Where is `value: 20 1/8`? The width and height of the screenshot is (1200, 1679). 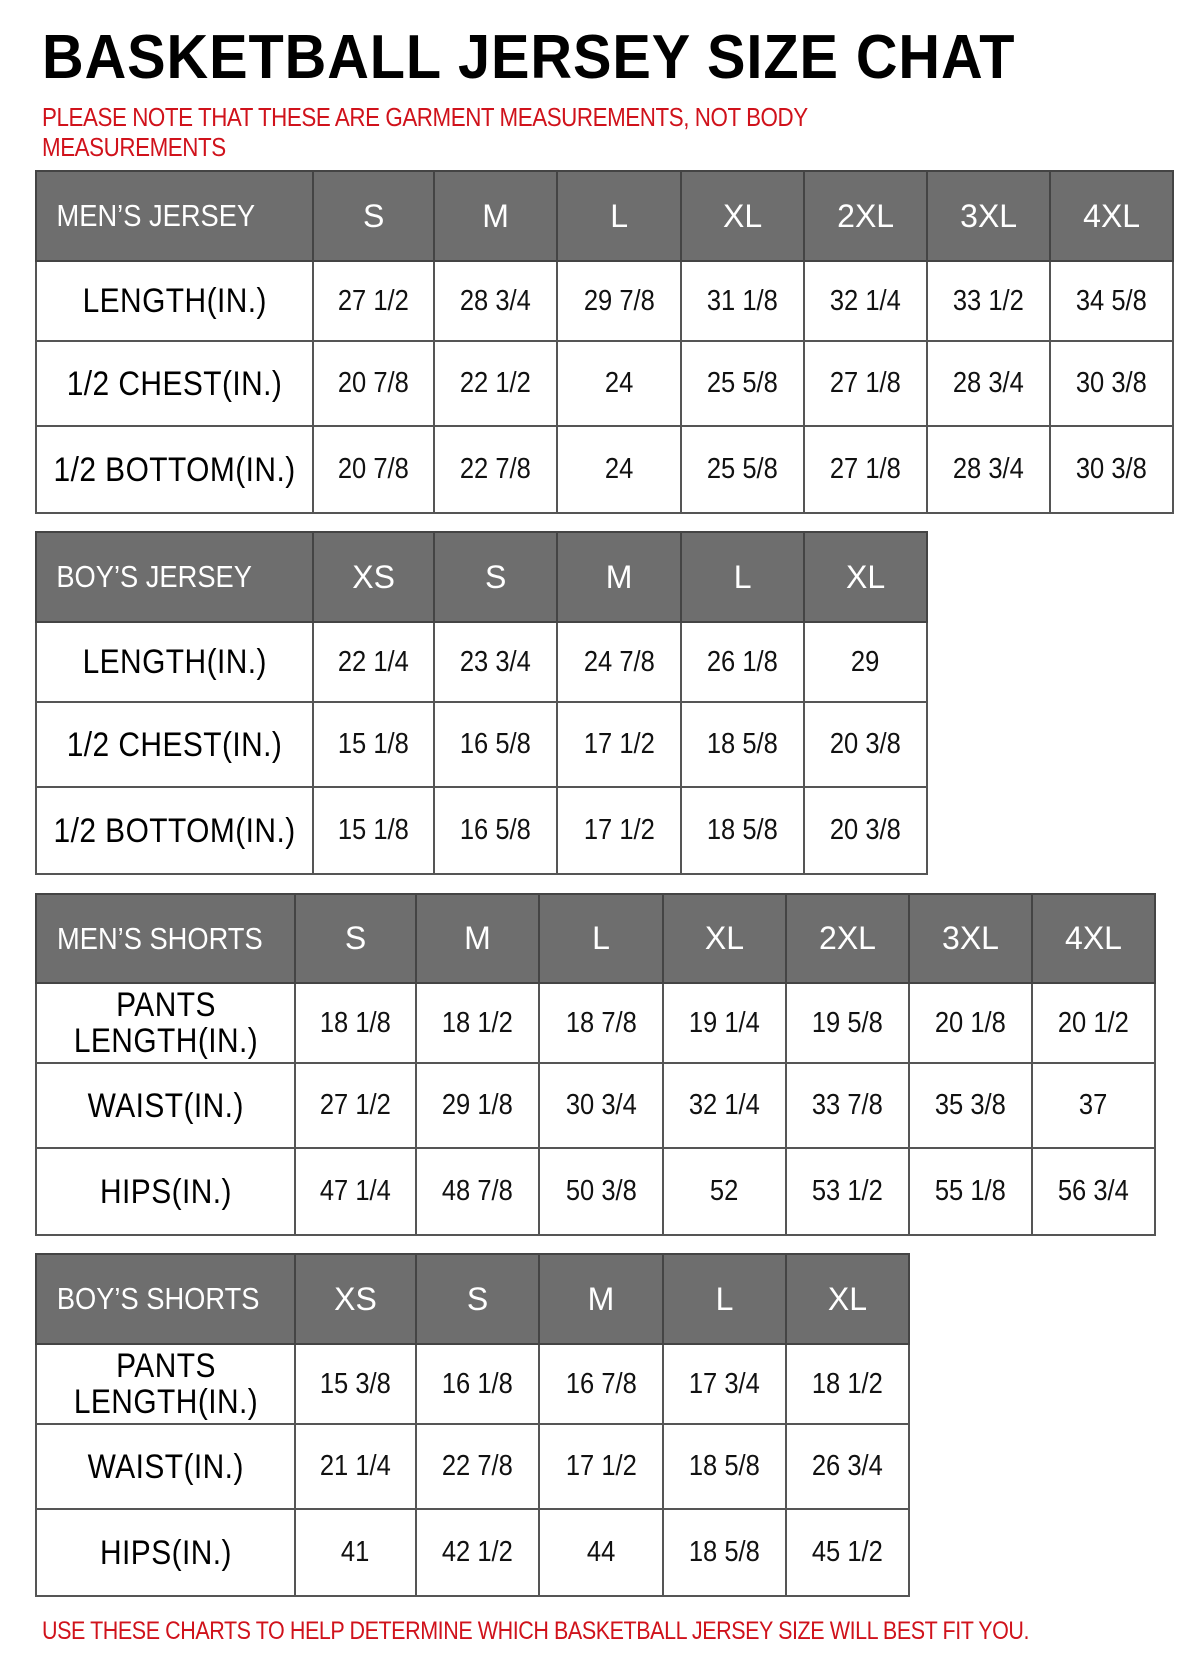 value: 20 1/8 is located at coordinates (970, 1022).